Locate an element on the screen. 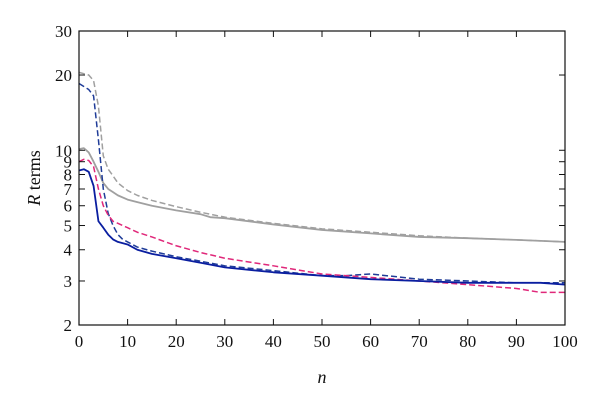 The width and height of the screenshot is (600, 403). x-axis-label: n is located at coordinates (322, 377).